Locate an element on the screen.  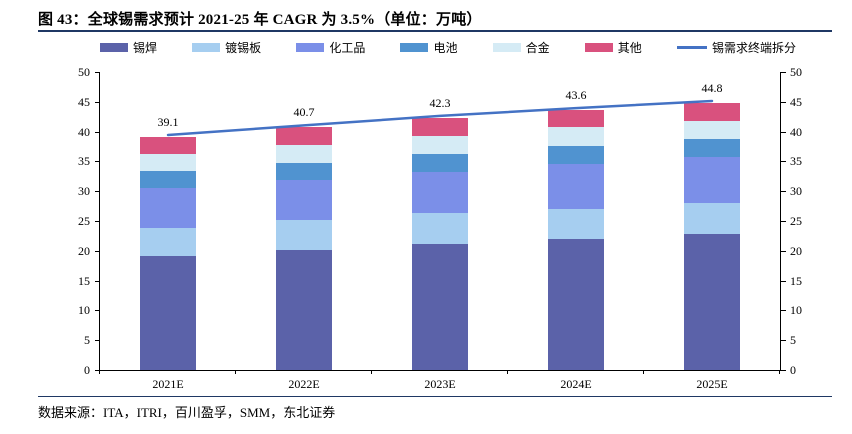
y-tick-label-right: 30 is located at coordinates (796, 191).